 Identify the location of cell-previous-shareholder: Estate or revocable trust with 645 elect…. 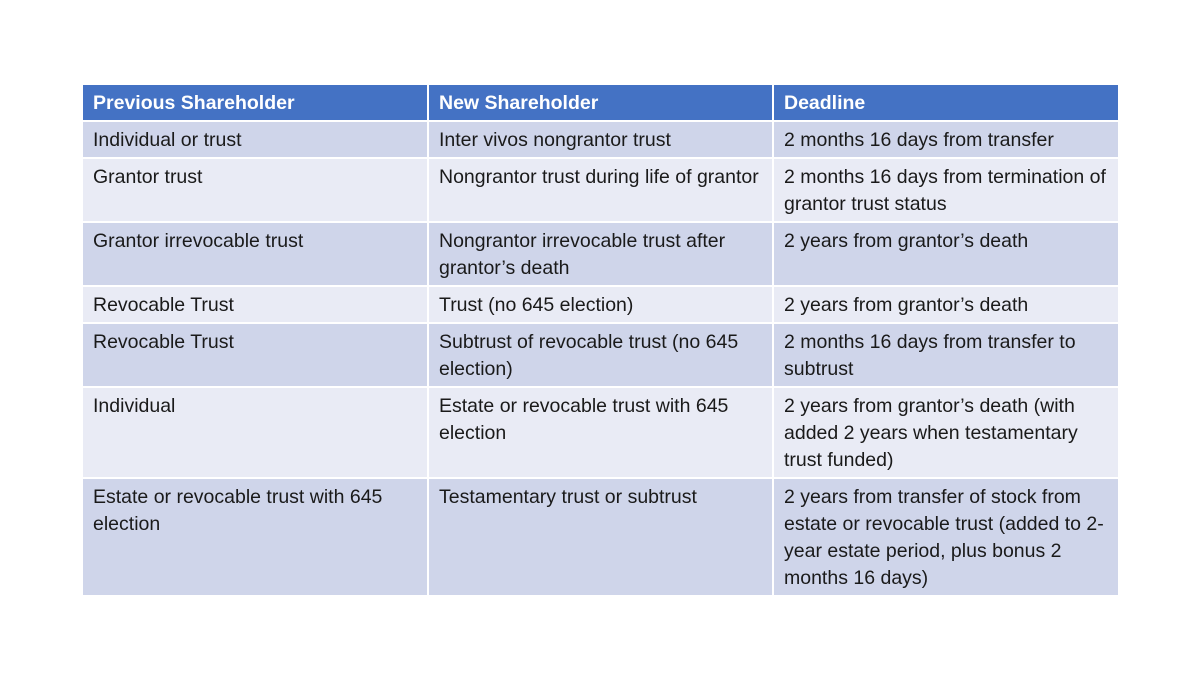
(256, 537).